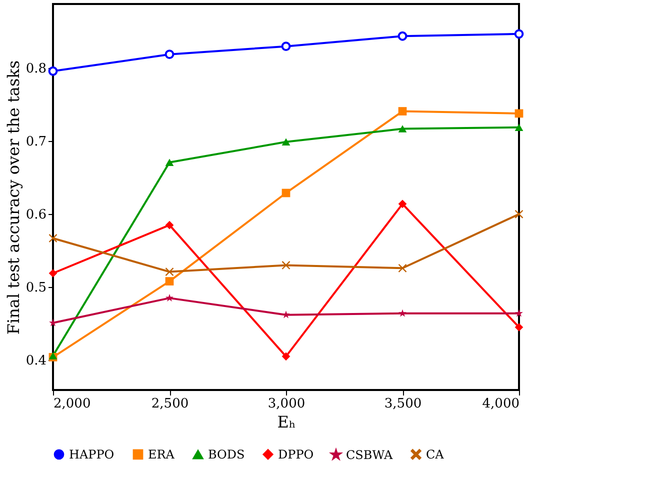 The image size is (664, 478). Describe the element at coordinates (36, 361) in the screenshot. I see `y-tick-label: 0.4` at that location.